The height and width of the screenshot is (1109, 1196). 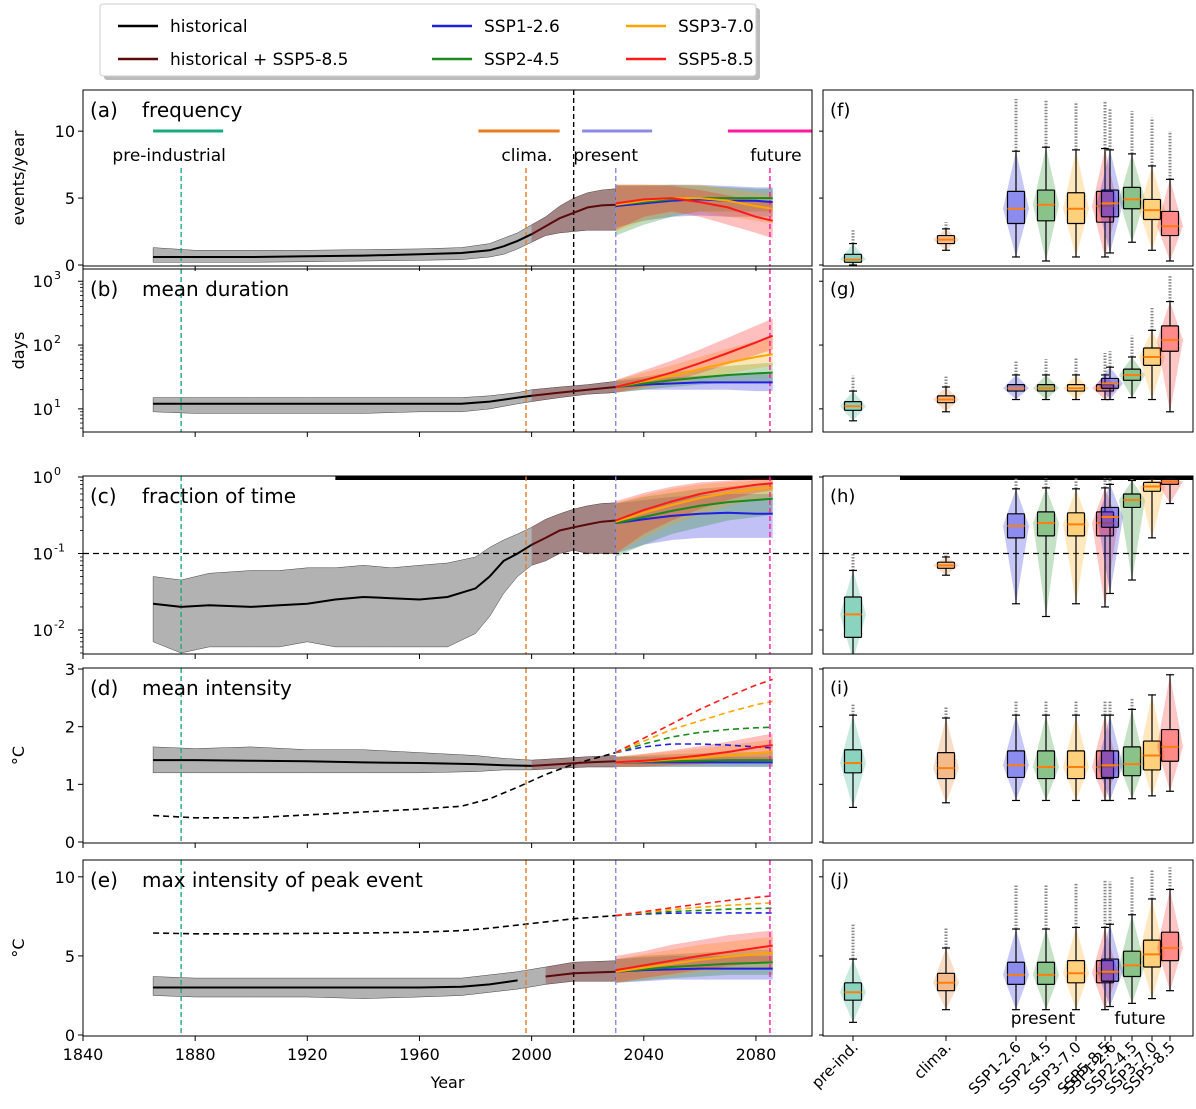 I want to click on box-x-label-0: pre-ind., so click(x=835, y=1065).